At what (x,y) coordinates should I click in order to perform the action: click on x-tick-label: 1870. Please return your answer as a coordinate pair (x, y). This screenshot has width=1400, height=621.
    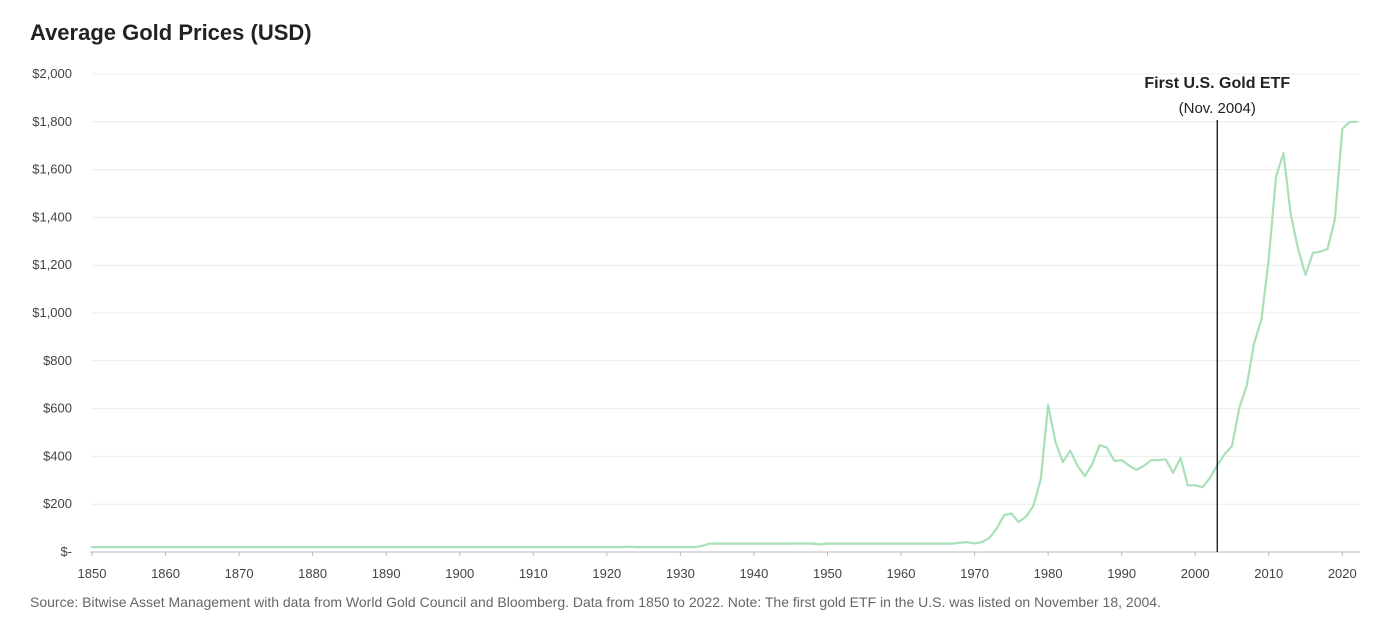
    Looking at the image, I should click on (239, 573).